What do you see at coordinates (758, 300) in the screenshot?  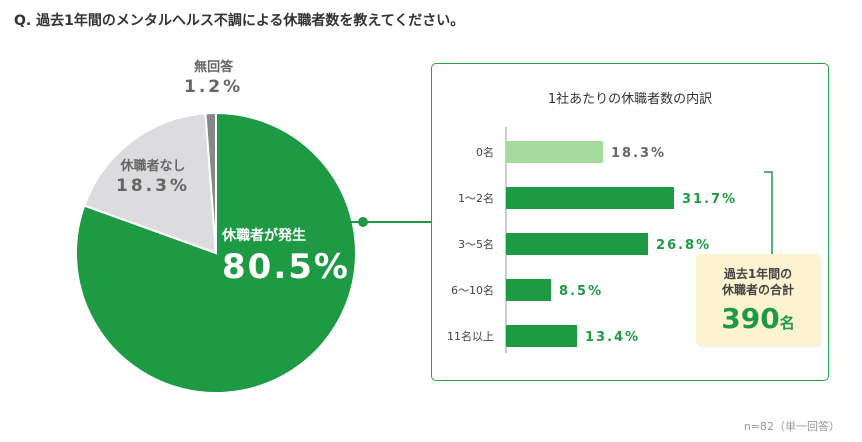 I see `total-box: 過去1年間の 休職者の合計 390名` at bounding box center [758, 300].